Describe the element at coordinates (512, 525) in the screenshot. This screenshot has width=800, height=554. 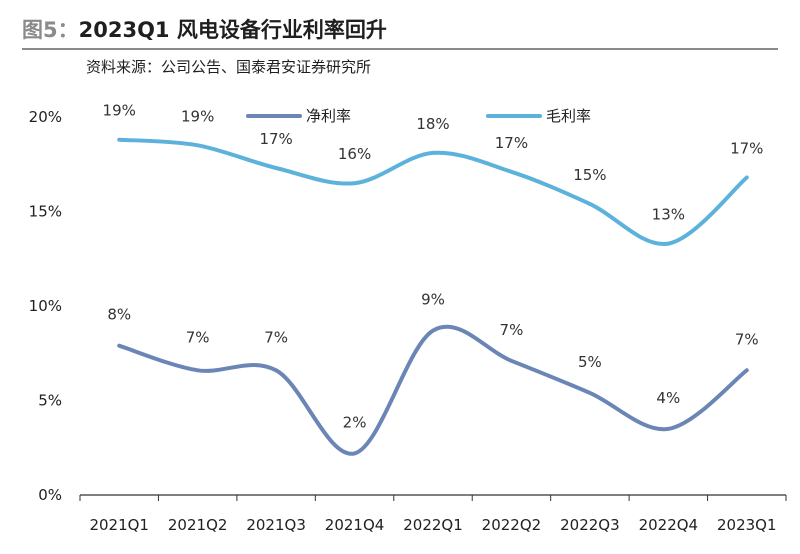
I see `x-tick-label: 2022Q2` at that location.